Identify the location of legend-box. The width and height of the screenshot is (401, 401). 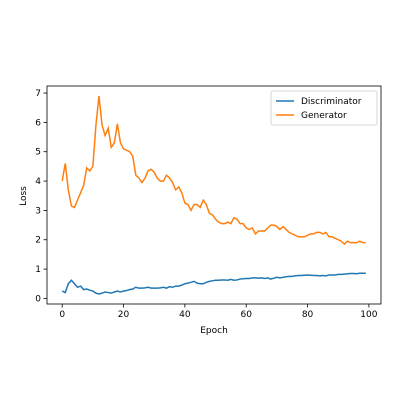
(324, 108).